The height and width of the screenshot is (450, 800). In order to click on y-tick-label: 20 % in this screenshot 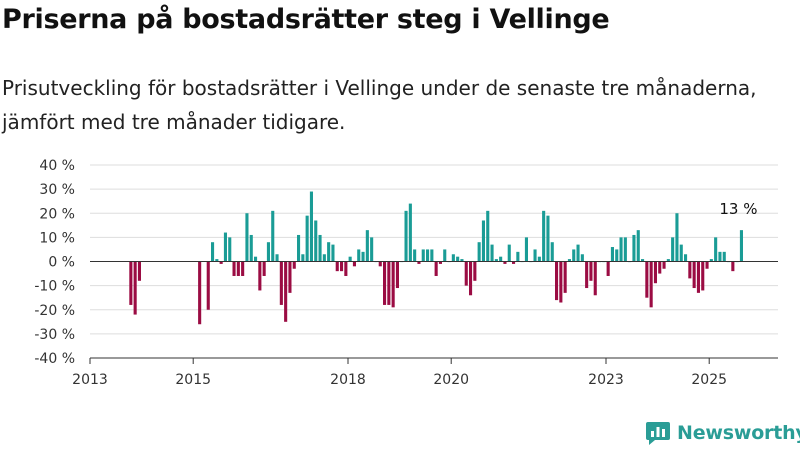, I will do `click(57, 214)`.